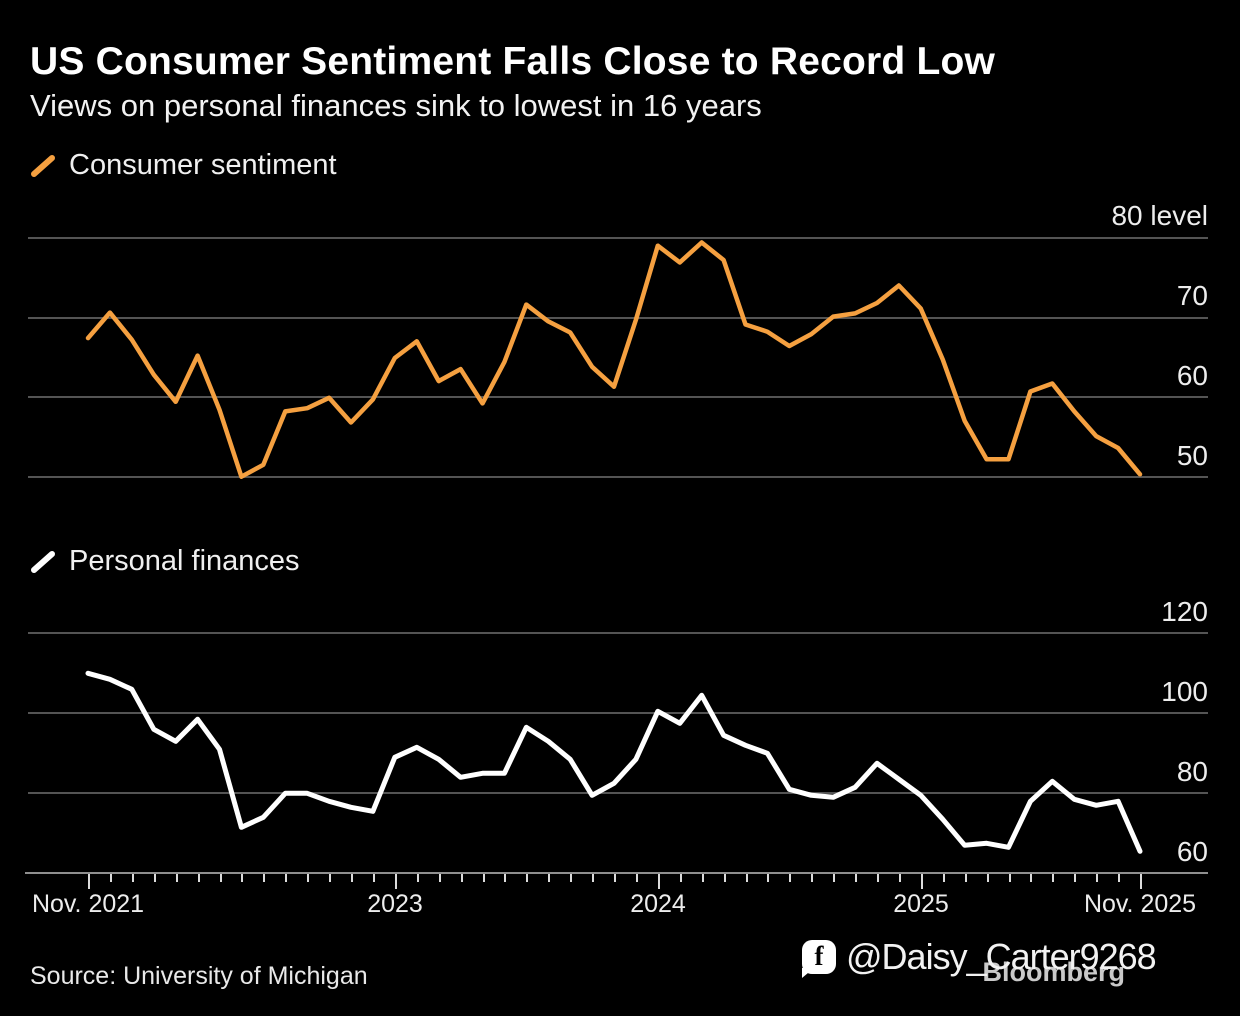  What do you see at coordinates (203, 165) in the screenshot?
I see `legend-label-consumer-sentiment: Consumer sentiment` at bounding box center [203, 165].